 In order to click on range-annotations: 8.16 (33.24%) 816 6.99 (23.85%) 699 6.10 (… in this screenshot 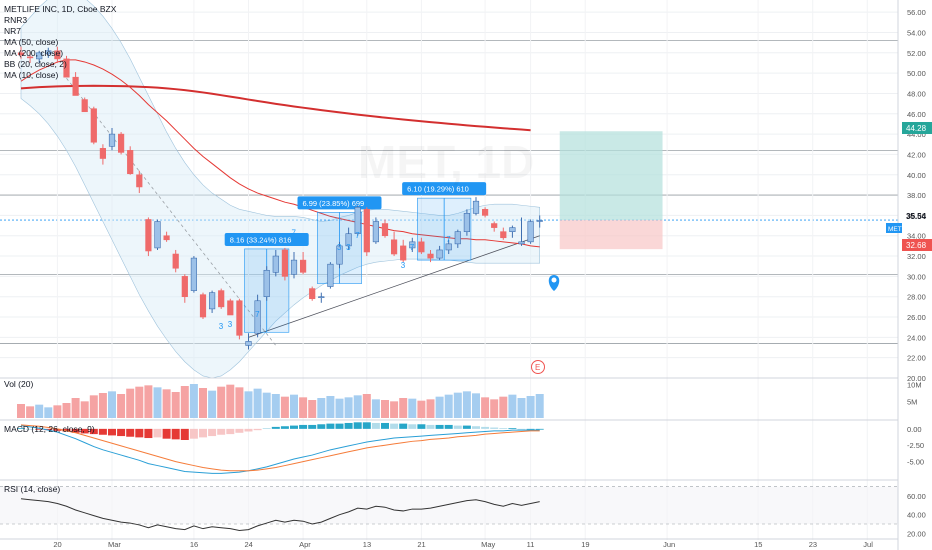, I will do `click(355, 257)`.